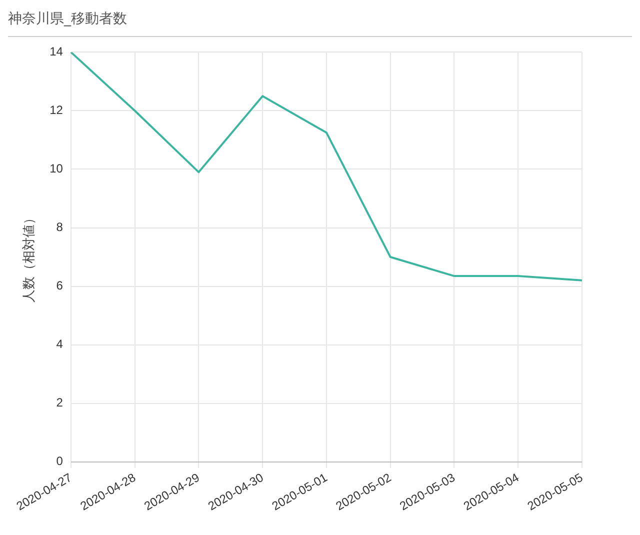  What do you see at coordinates (60, 227) in the screenshot?
I see `y-tick-label: 8` at bounding box center [60, 227].